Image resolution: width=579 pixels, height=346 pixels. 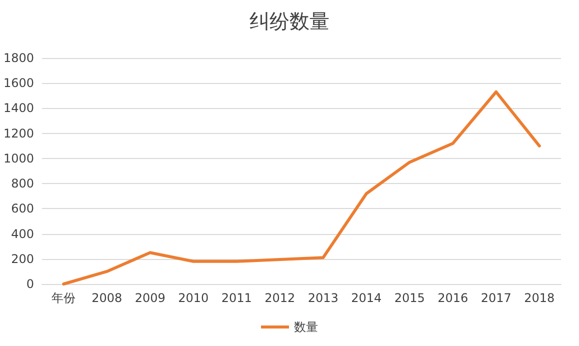 What do you see at coordinates (18, 58) in the screenshot?
I see `y-tick-label: 1800` at bounding box center [18, 58].